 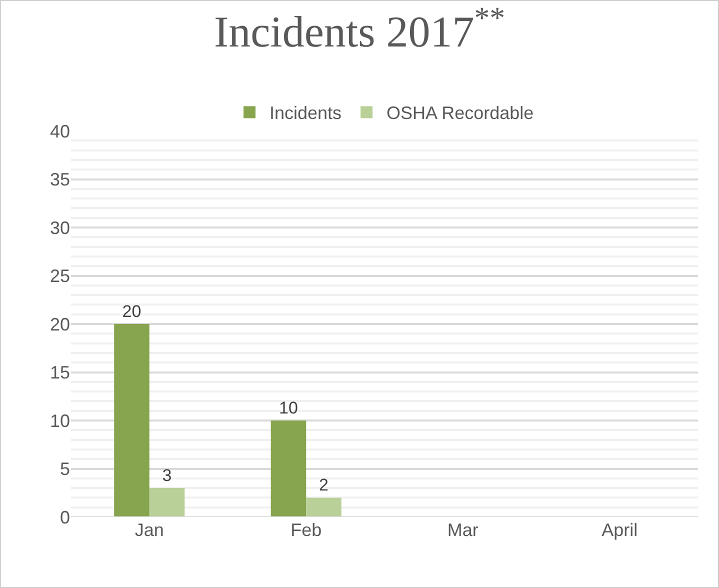 What do you see at coordinates (65, 469) in the screenshot?
I see `y-tick-label: 5` at bounding box center [65, 469].